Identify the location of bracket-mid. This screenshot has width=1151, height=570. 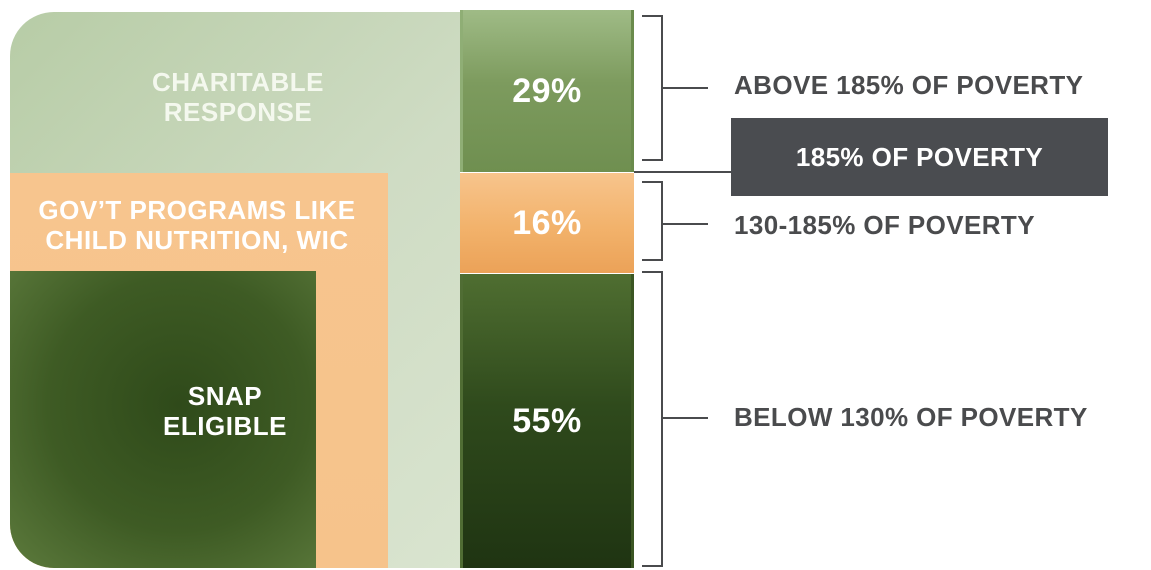
(652, 221).